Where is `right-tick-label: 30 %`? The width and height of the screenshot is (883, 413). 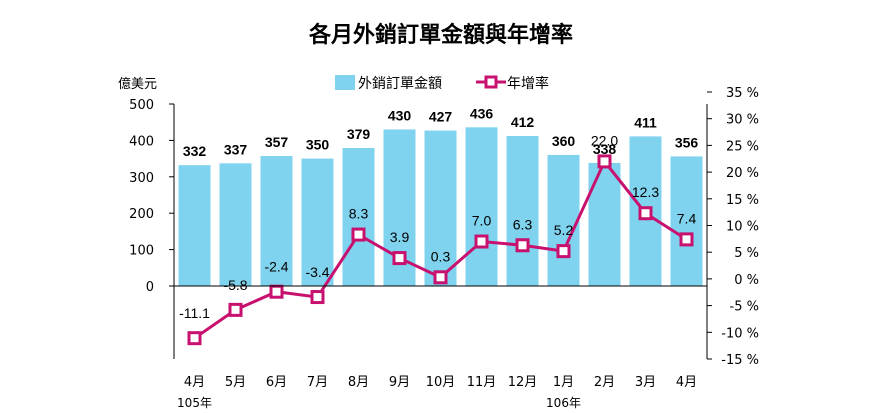
right-tick-label: 30 % is located at coordinates (742, 120).